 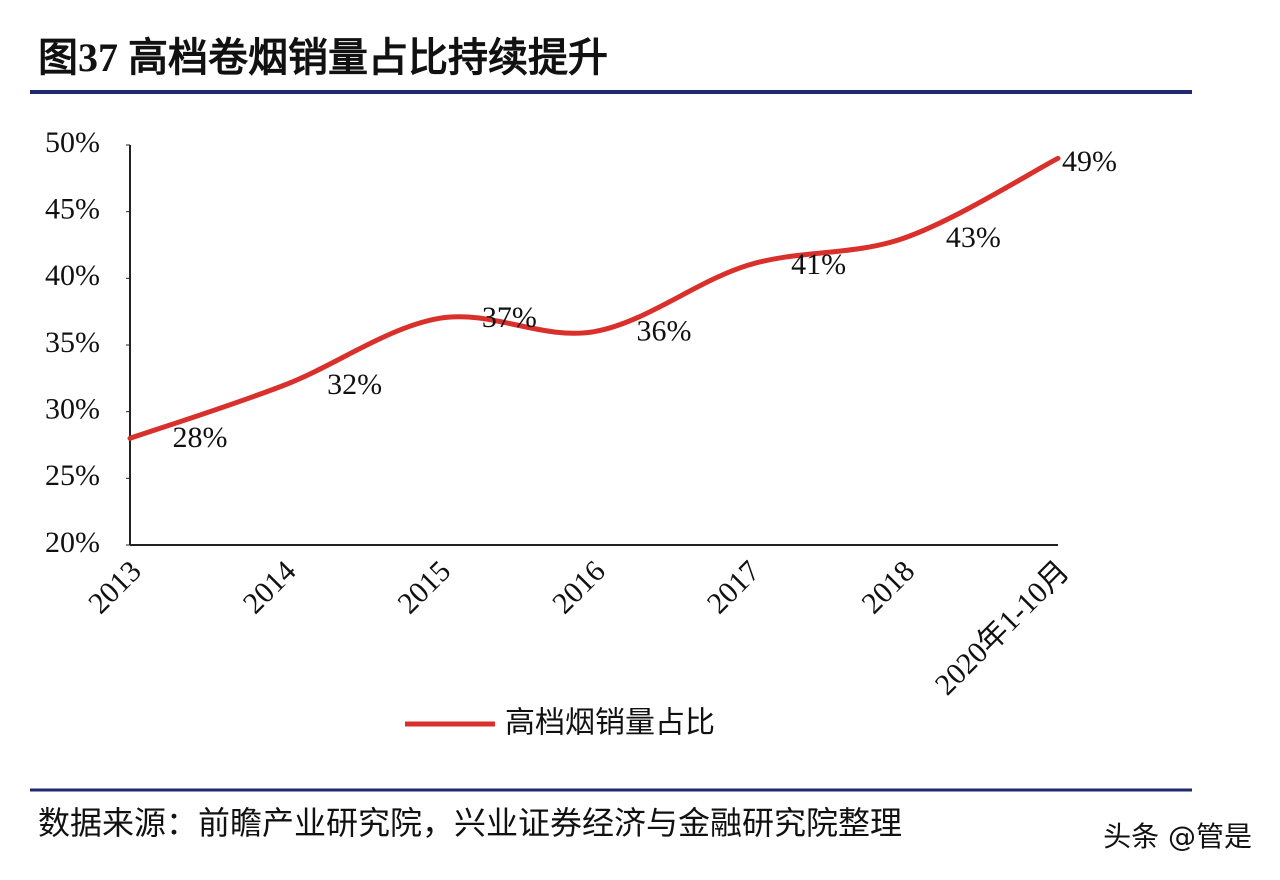 What do you see at coordinates (470, 823) in the screenshot?
I see `source-note: 数据来源：前瞻产业研究院，兴业证券经济与金融研究院整理` at bounding box center [470, 823].